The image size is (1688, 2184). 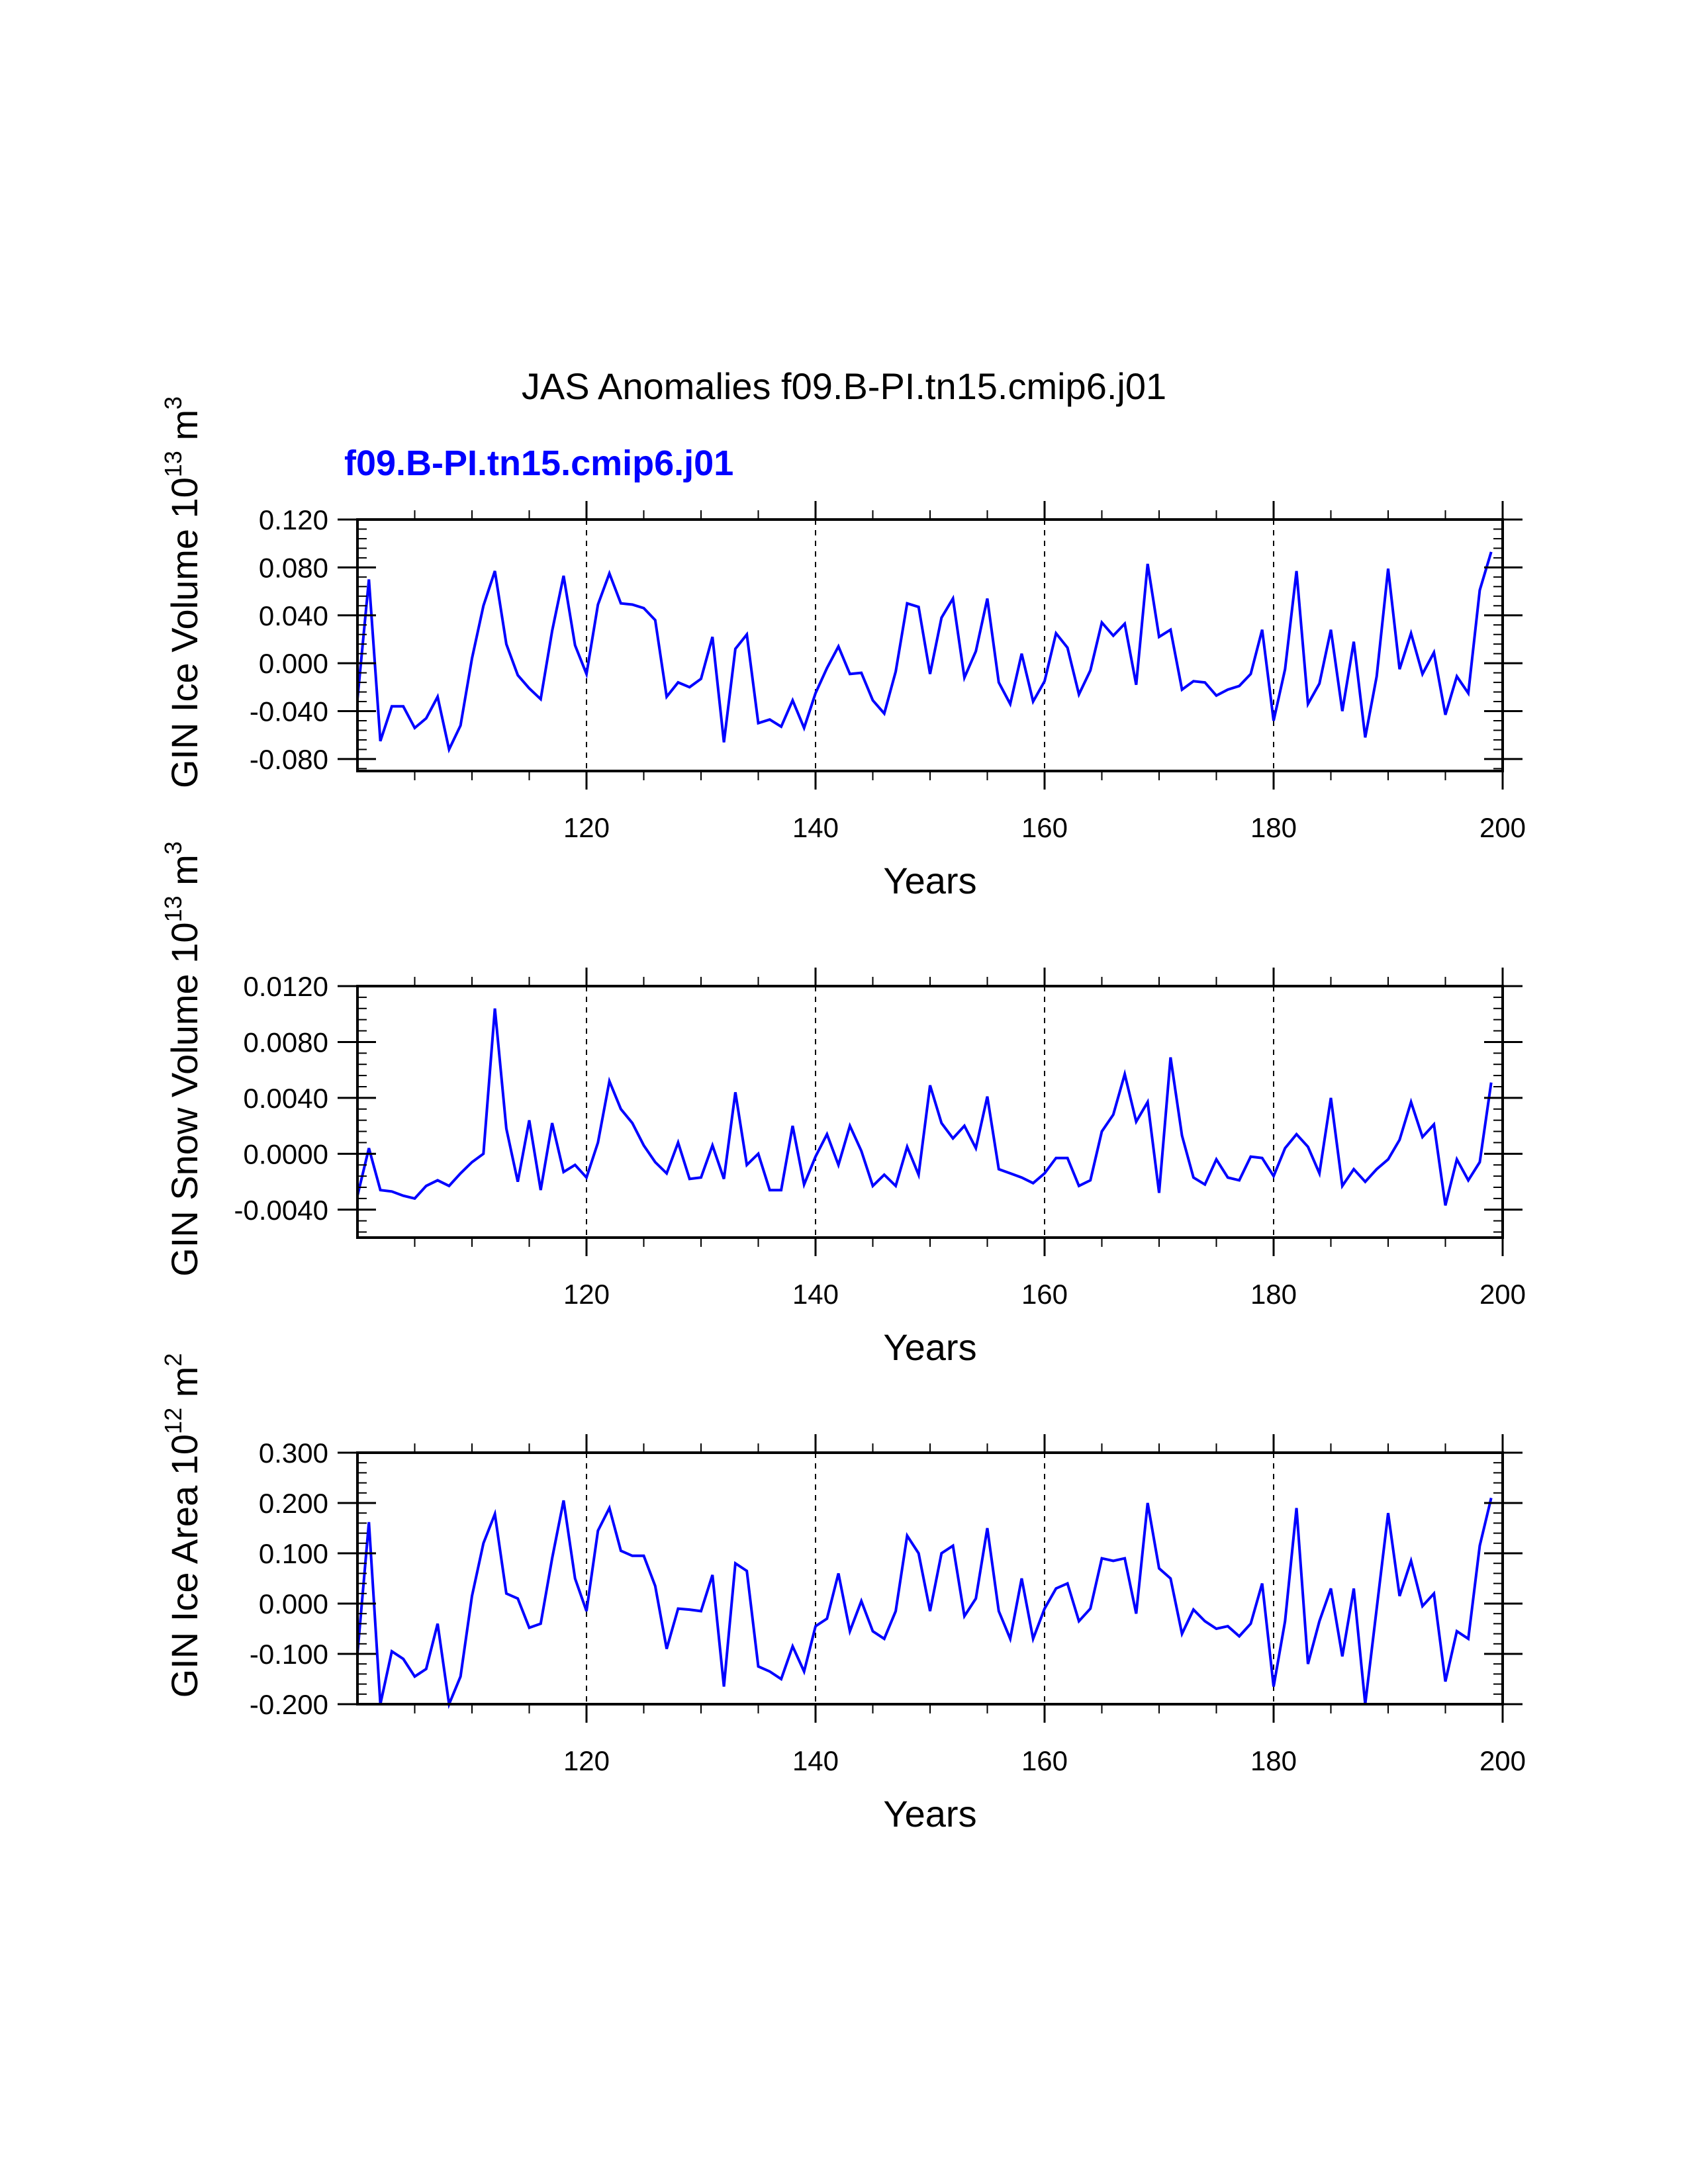 What do you see at coordinates (293, 567) in the screenshot?
I see `y-tick-label: 0.080` at bounding box center [293, 567].